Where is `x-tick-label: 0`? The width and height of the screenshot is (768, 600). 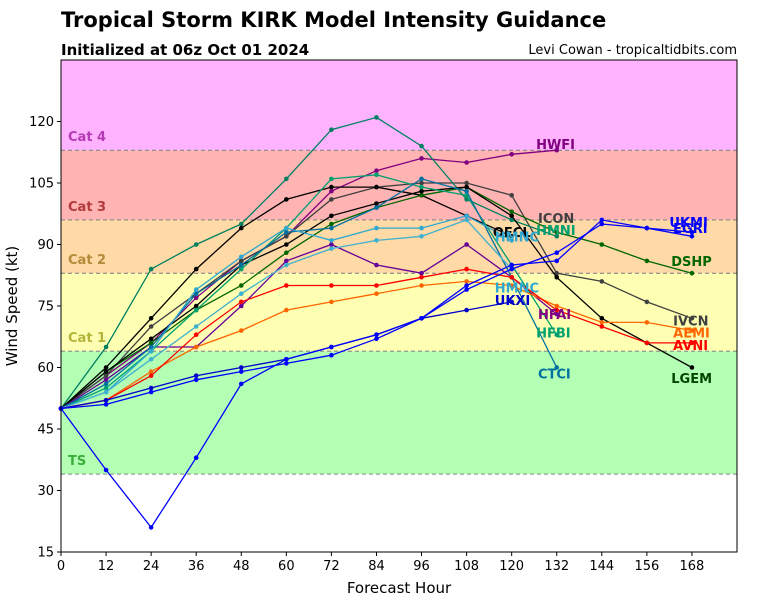 x-tick-label: 0 is located at coordinates (61, 566).